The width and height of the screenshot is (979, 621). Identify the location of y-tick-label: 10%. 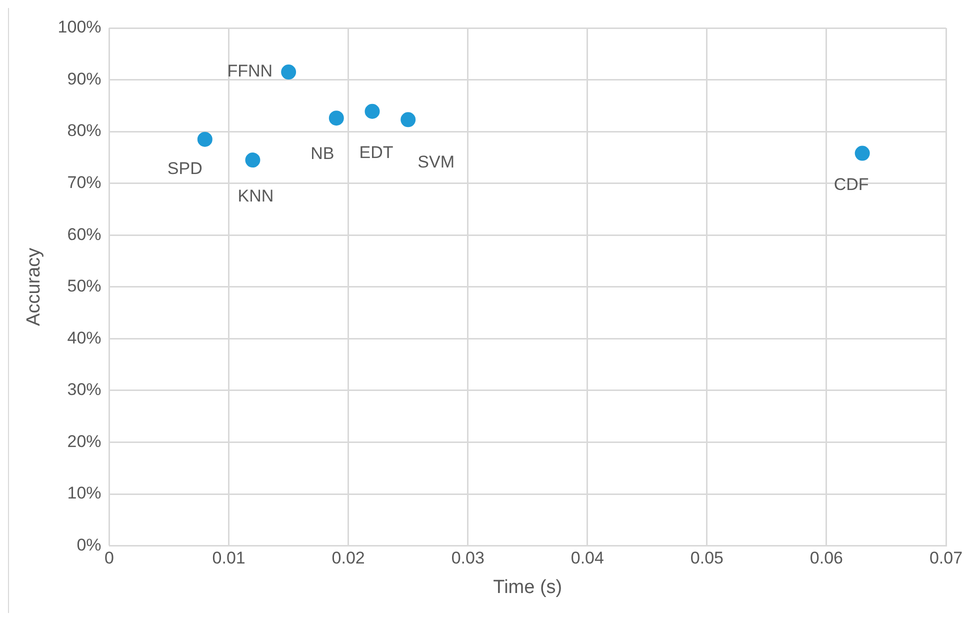
(84, 493).